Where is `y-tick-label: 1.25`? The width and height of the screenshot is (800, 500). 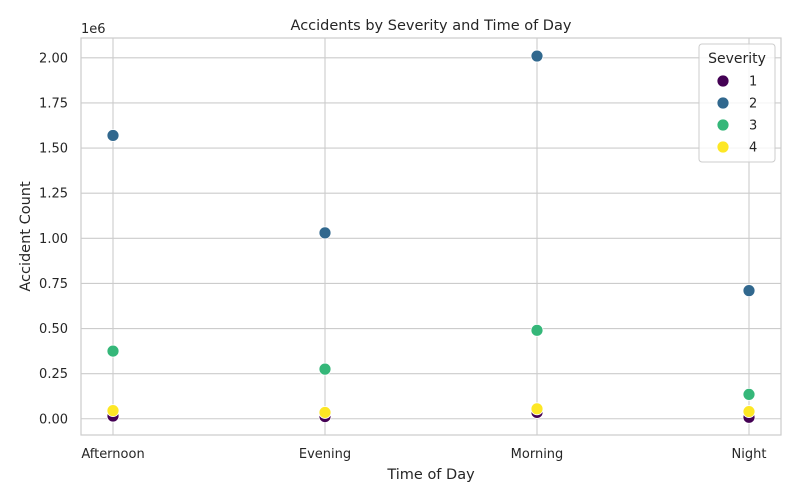
y-tick-label: 1.25 is located at coordinates (53, 194).